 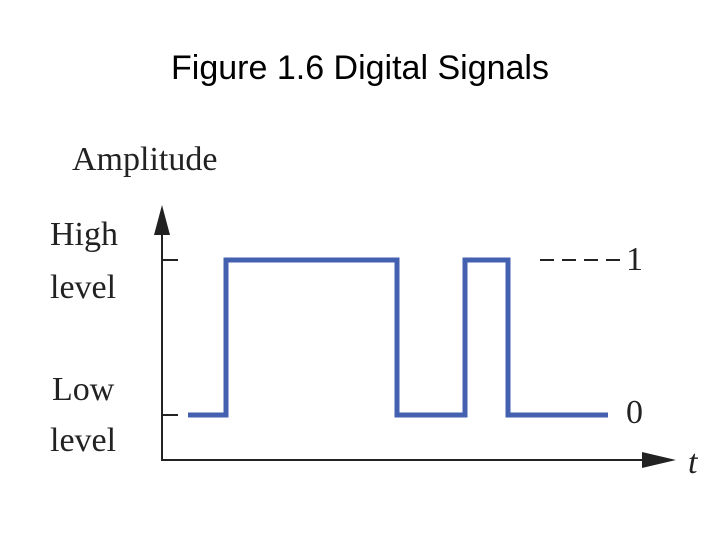 I want to click on level-label: Low, so click(x=83, y=389).